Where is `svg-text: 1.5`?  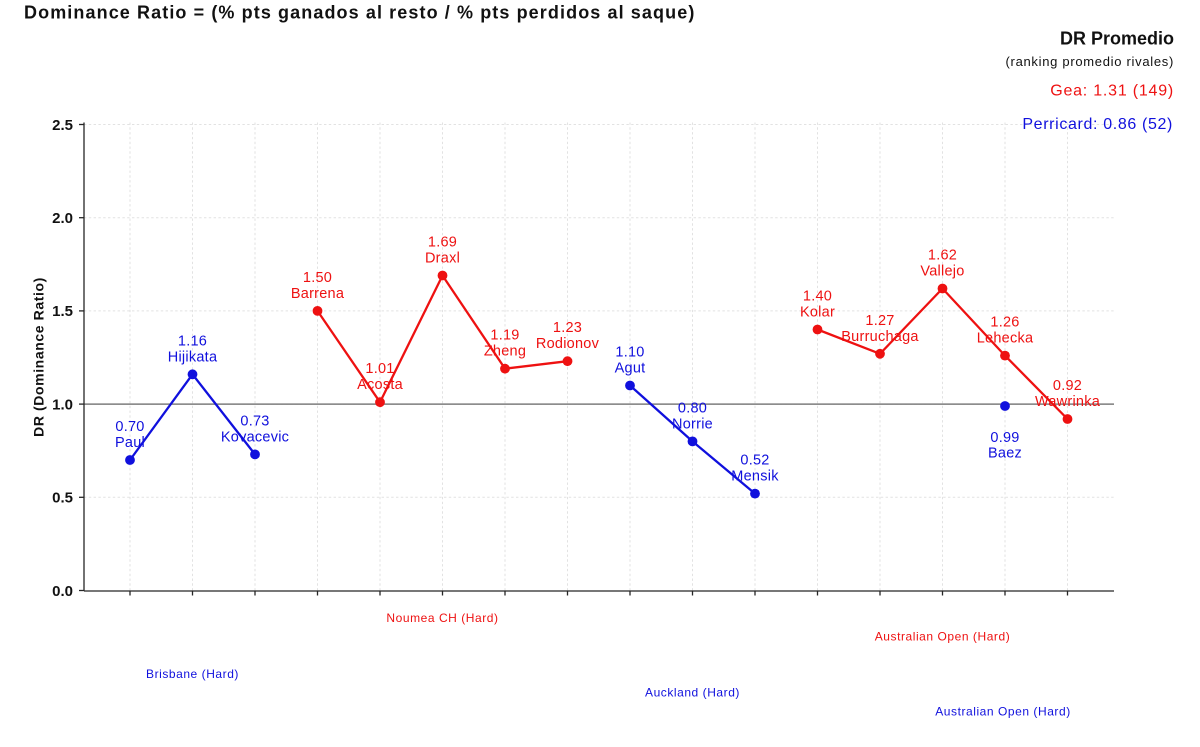
svg-text: 1.5 is located at coordinates (62, 311).